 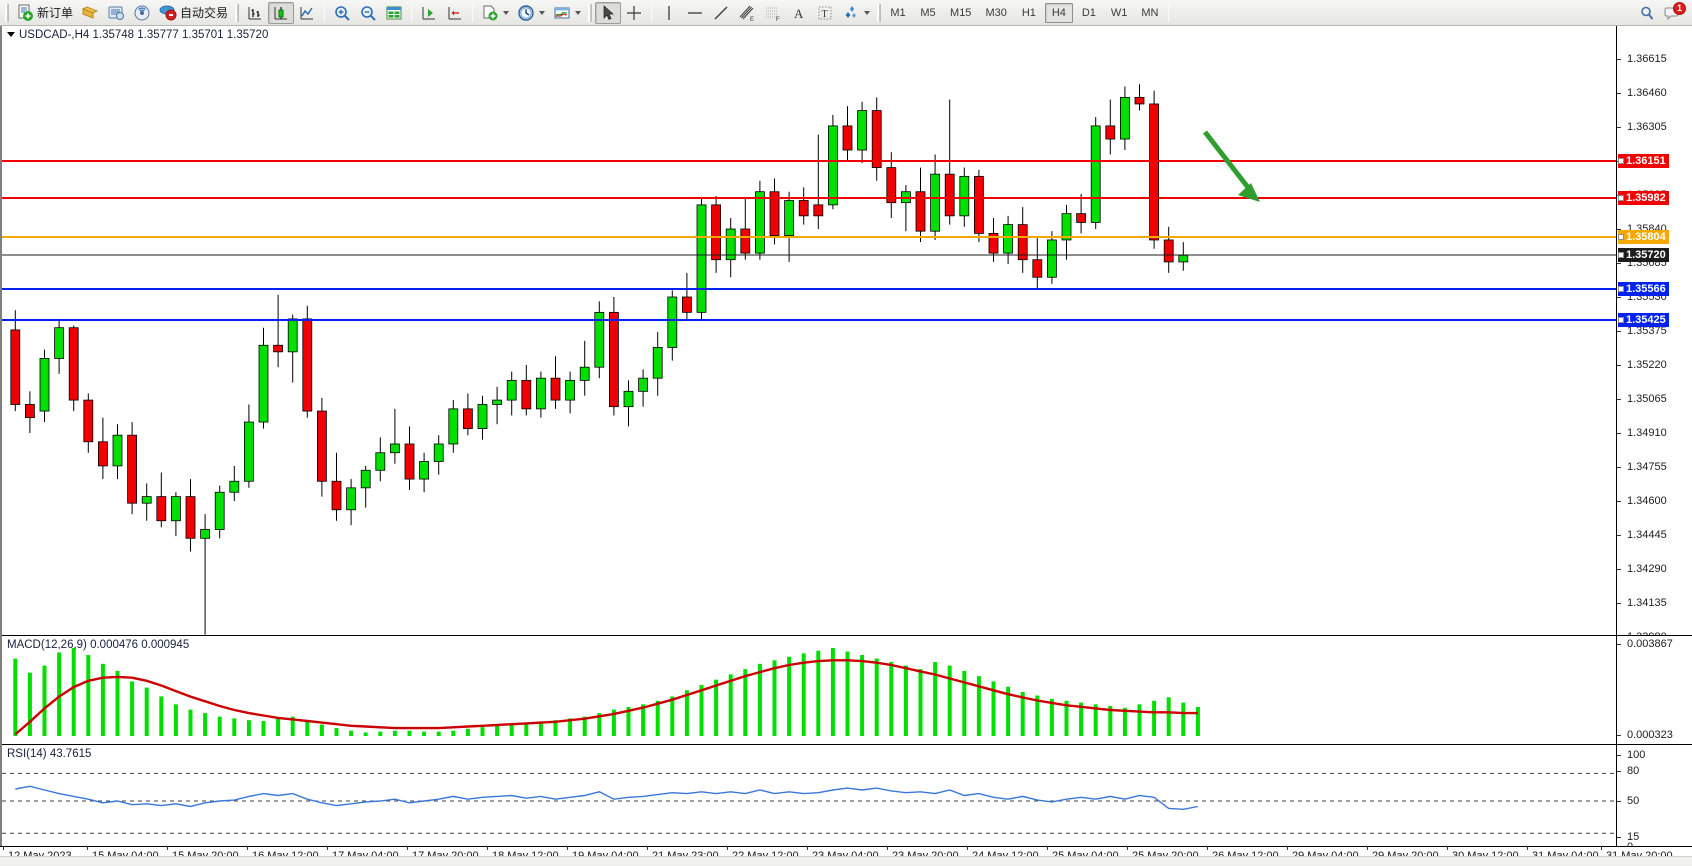 I want to click on timeframe-m5: M5, so click(x=928, y=12).